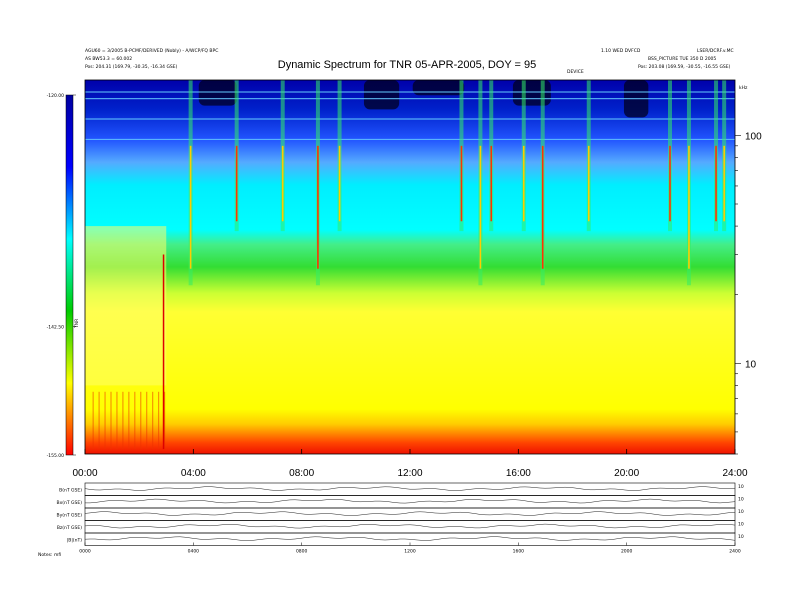 This screenshot has width=792, height=612. Describe the element at coordinates (126, 306) in the screenshot. I see `early-region` at that location.